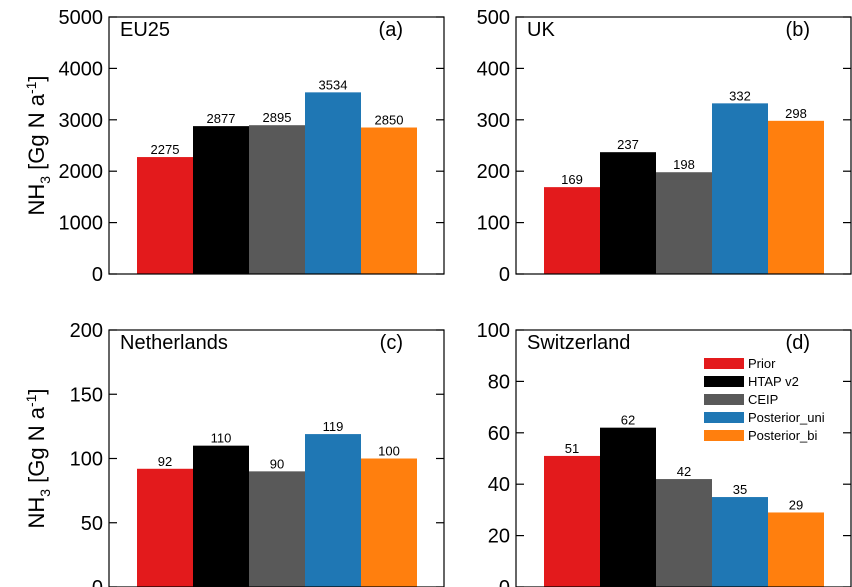 The height and width of the screenshot is (587, 852). Describe the element at coordinates (499, 537) in the screenshot. I see `y-tick-label: 20` at that location.